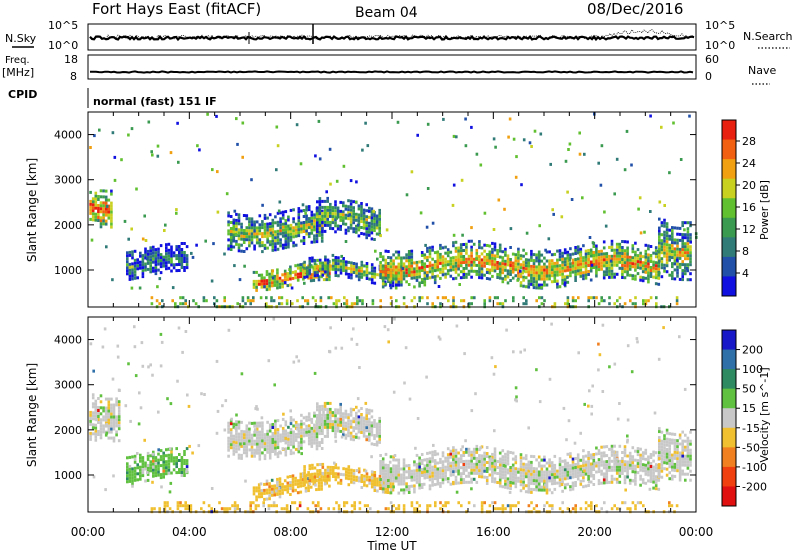 The width and height of the screenshot is (800, 554). Describe the element at coordinates (176, 9) in the screenshot. I see `radar-title: Fort Hays East (fitACF)` at that location.